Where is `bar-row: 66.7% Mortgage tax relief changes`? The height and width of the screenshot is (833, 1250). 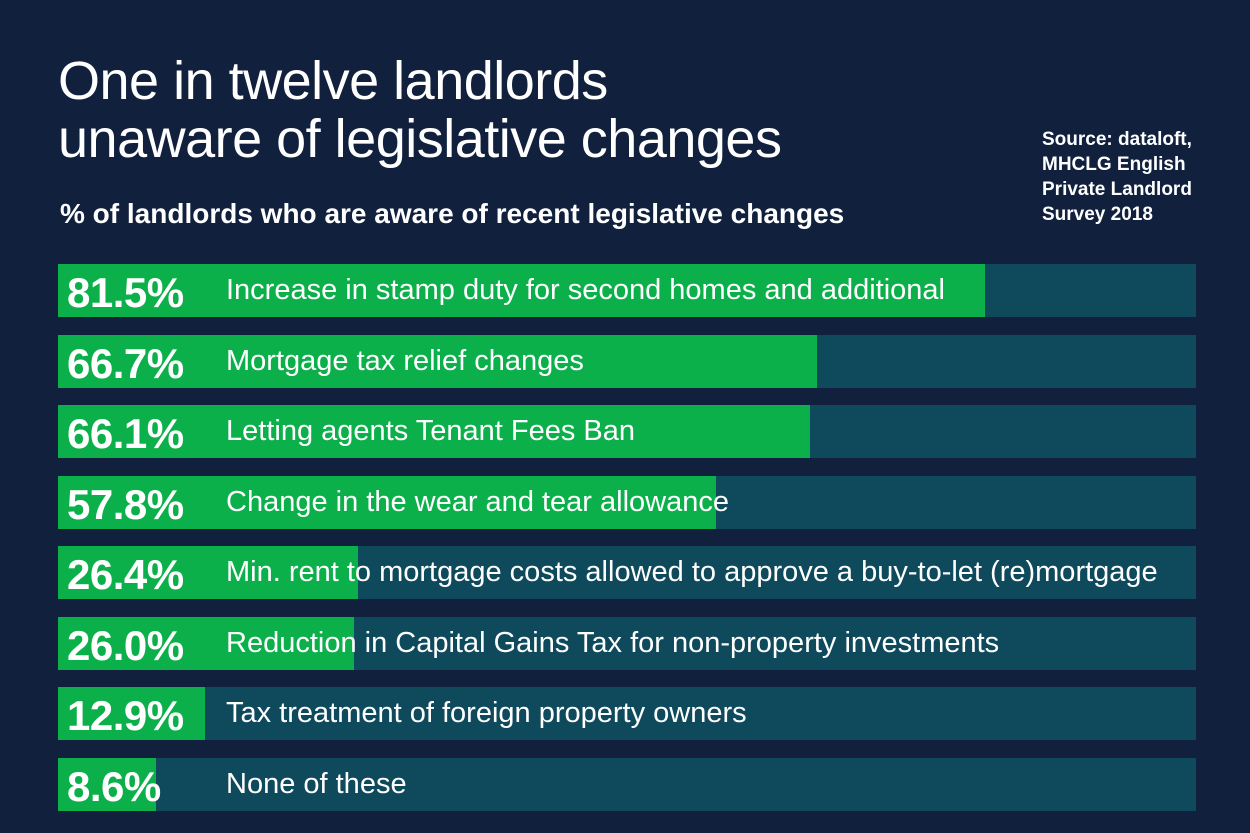 bar-row: 66.7% Mortgage tax relief changes is located at coordinates (627, 361).